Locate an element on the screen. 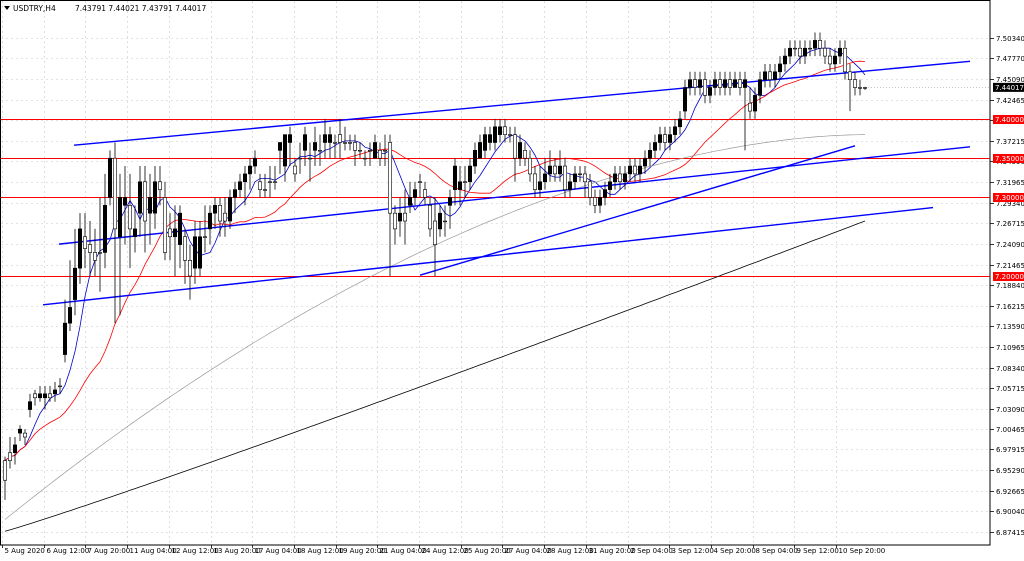 Image resolution: width=1024 pixels, height=561 pixels. y-tick-label: 6.97915 is located at coordinates (1010, 450).